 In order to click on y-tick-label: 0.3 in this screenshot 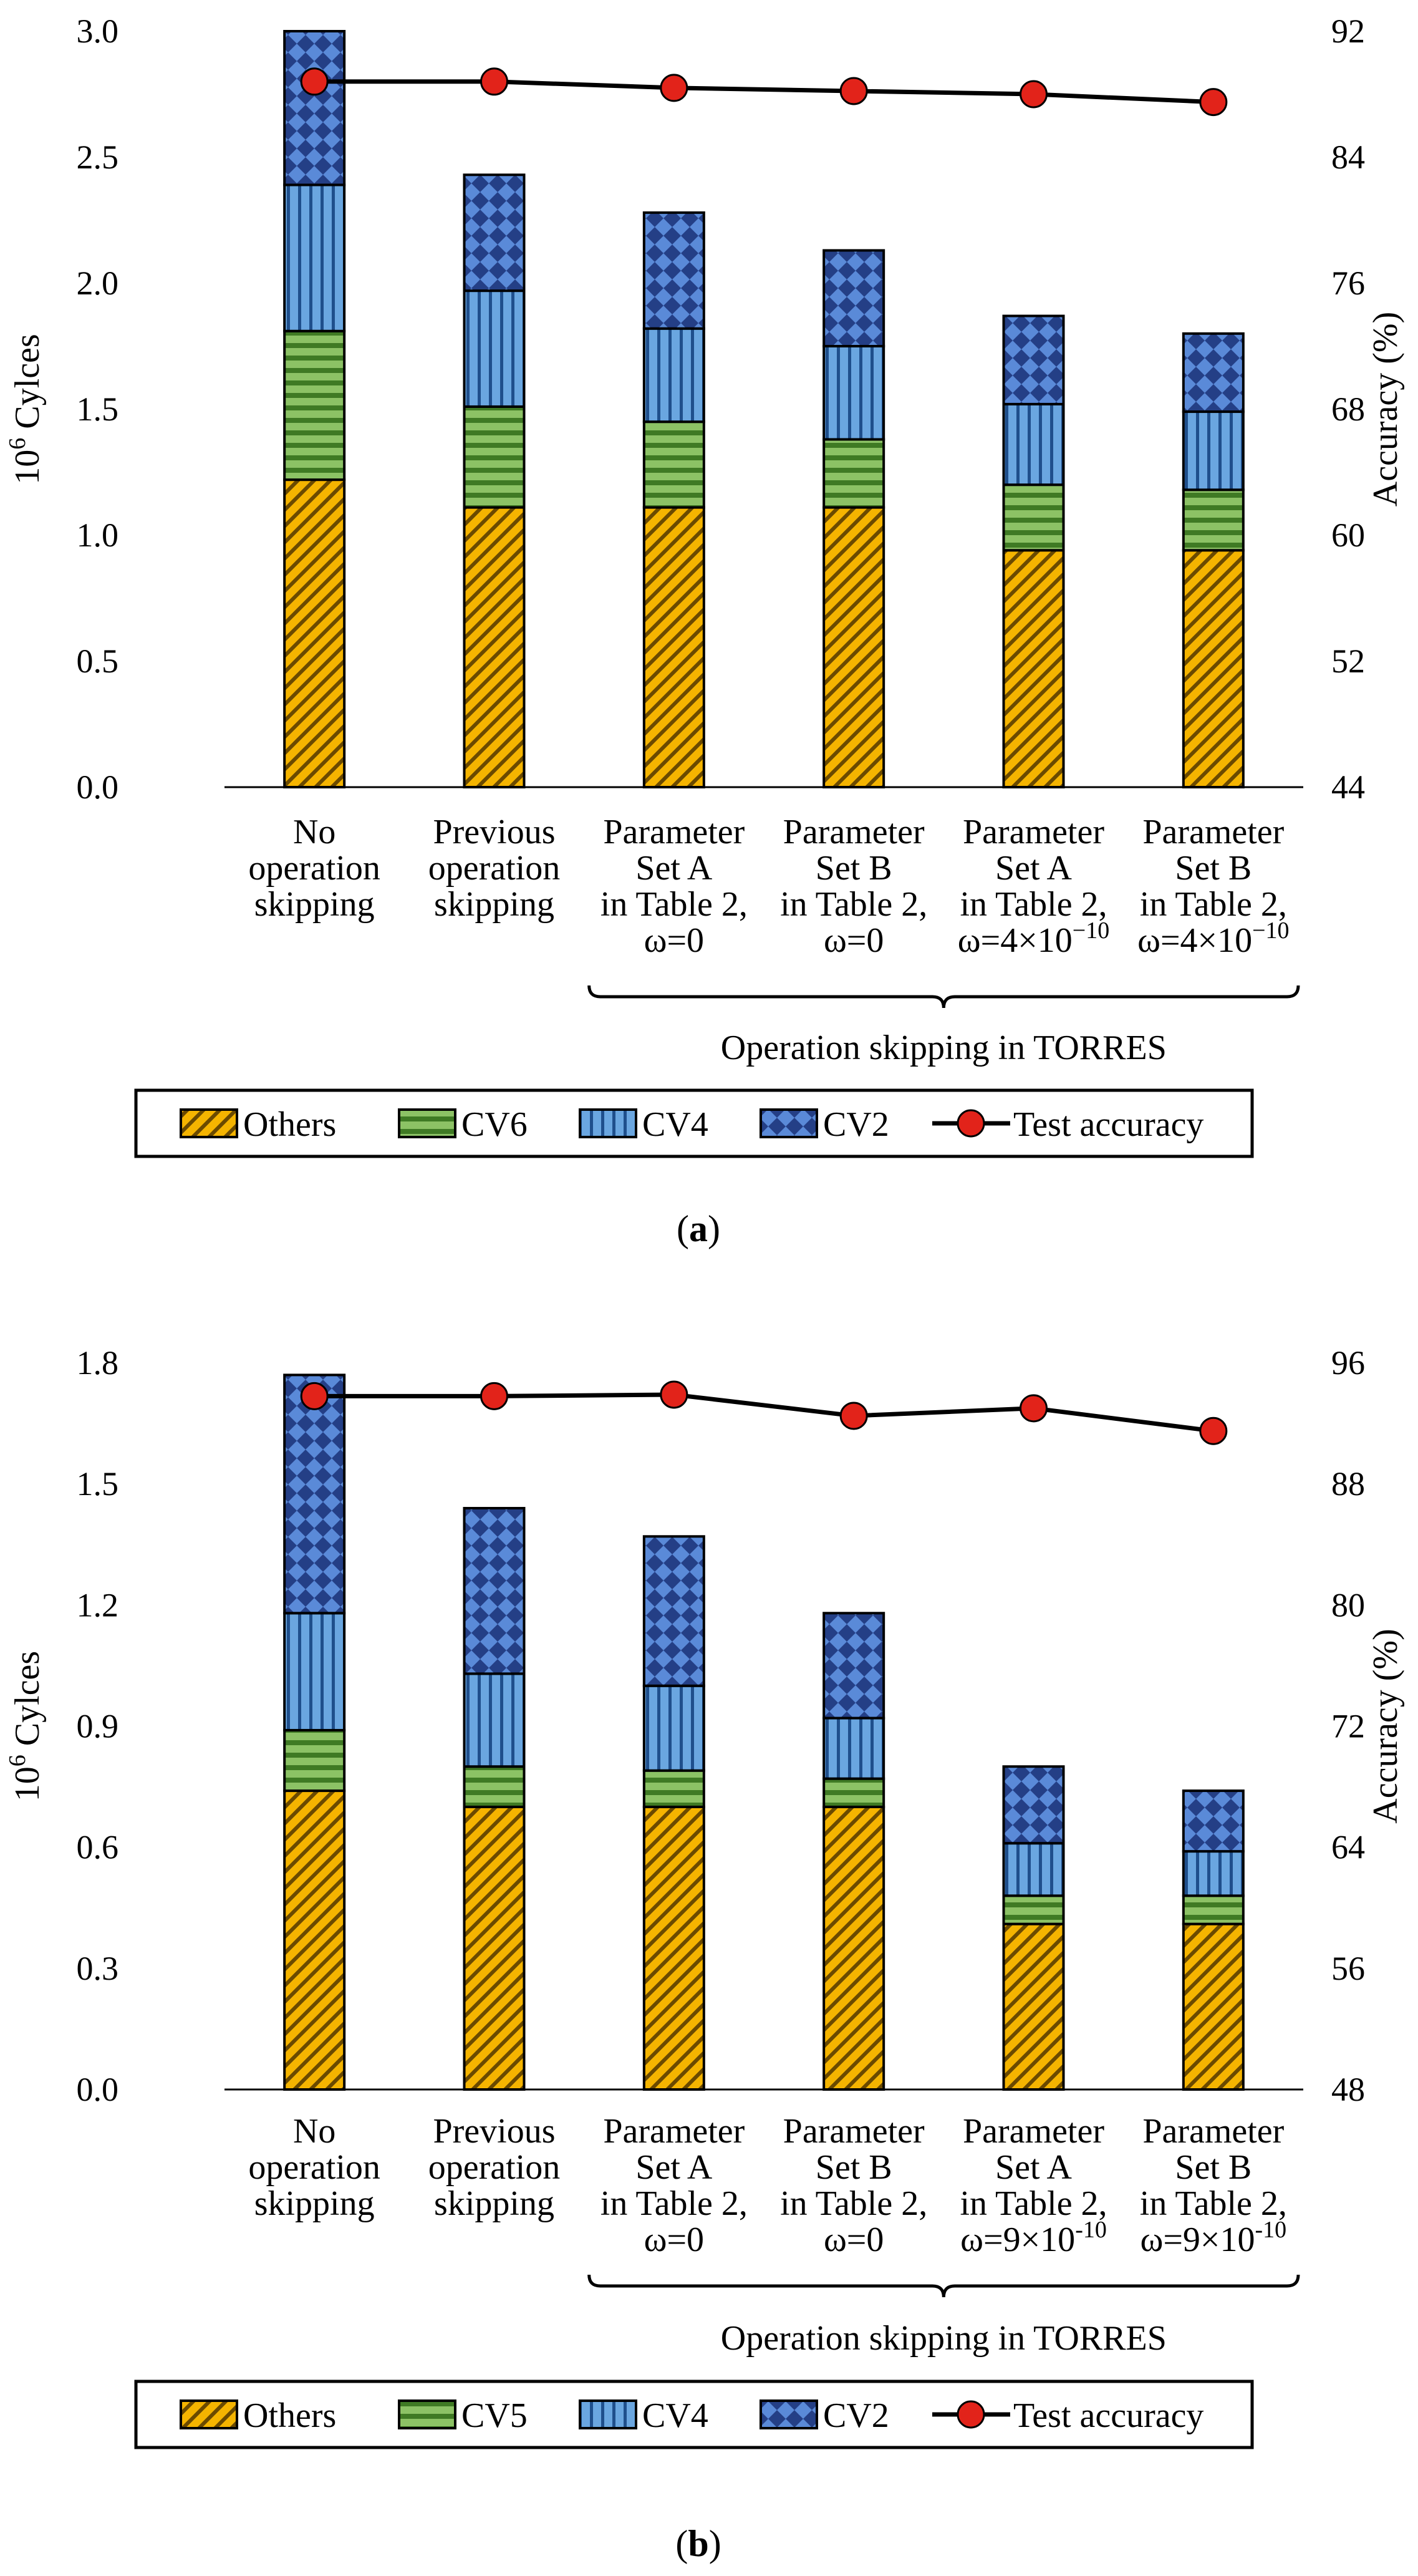, I will do `click(98, 1968)`.